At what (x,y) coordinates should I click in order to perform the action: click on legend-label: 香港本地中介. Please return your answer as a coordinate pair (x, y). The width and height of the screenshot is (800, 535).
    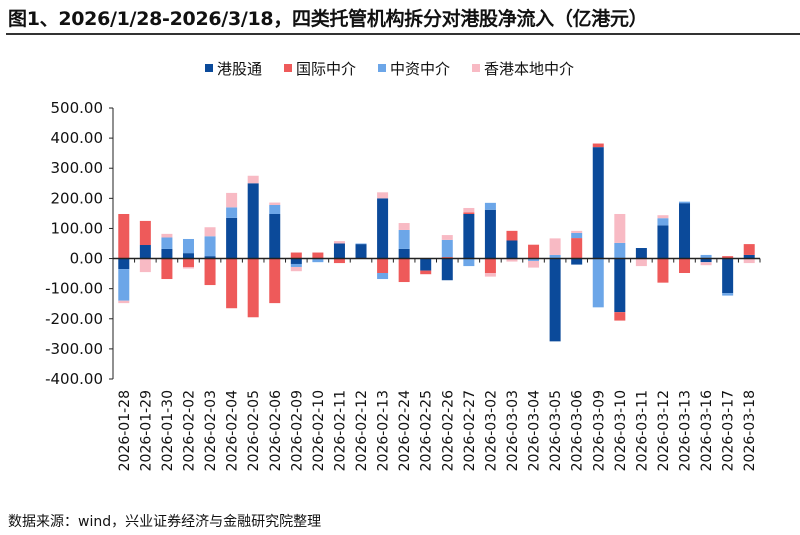
    Looking at the image, I should click on (529, 69).